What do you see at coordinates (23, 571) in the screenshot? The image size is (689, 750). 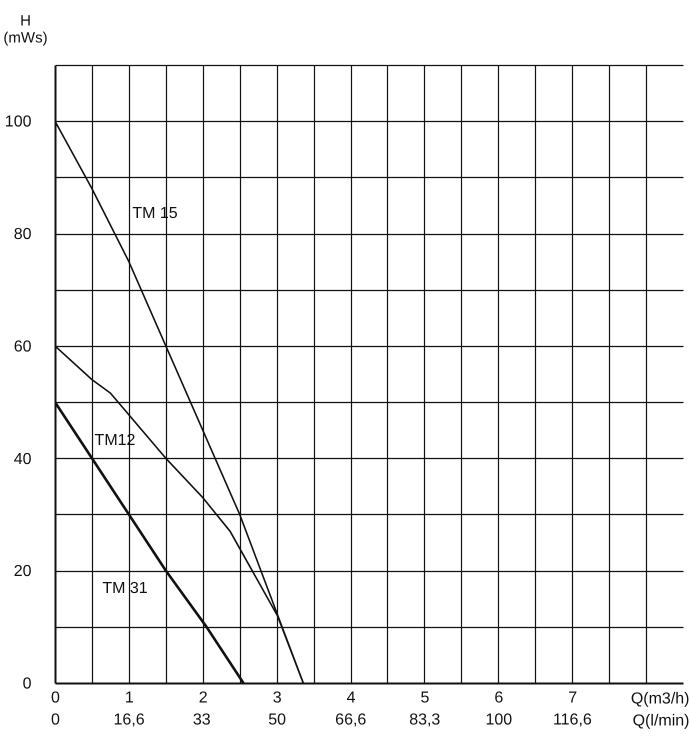 I see `y-tick-label: 20` at bounding box center [23, 571].